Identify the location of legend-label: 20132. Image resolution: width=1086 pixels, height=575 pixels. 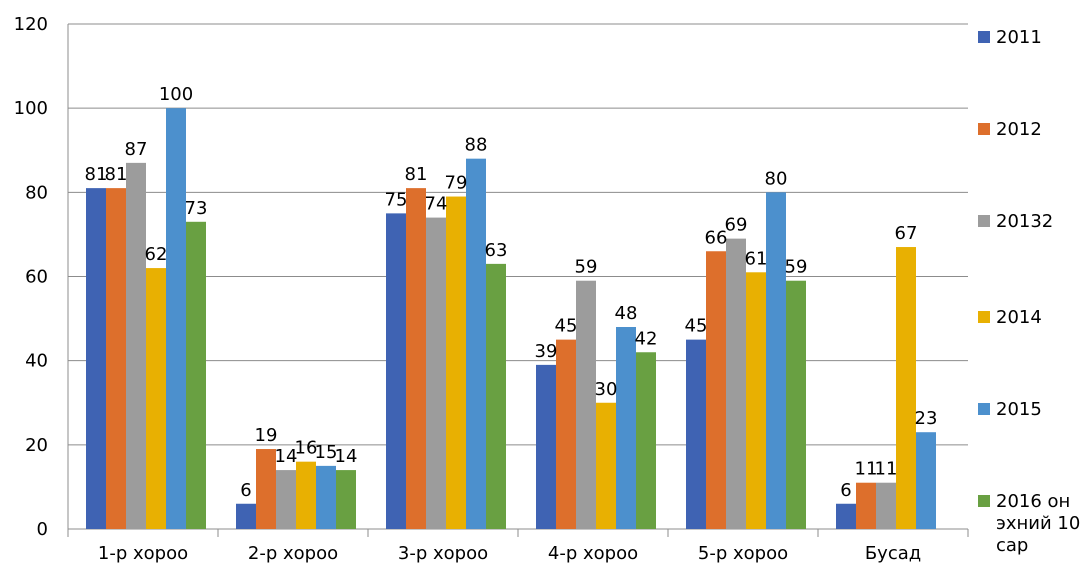
(1024, 221).